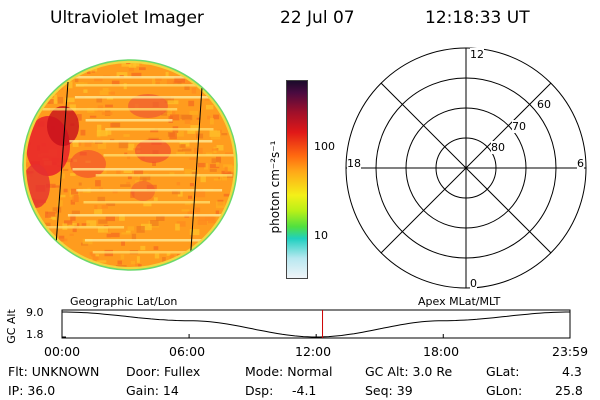 The width and height of the screenshot is (600, 400). What do you see at coordinates (62, 351) in the screenshot?
I see `x-tick-0000: 00:00` at bounding box center [62, 351].